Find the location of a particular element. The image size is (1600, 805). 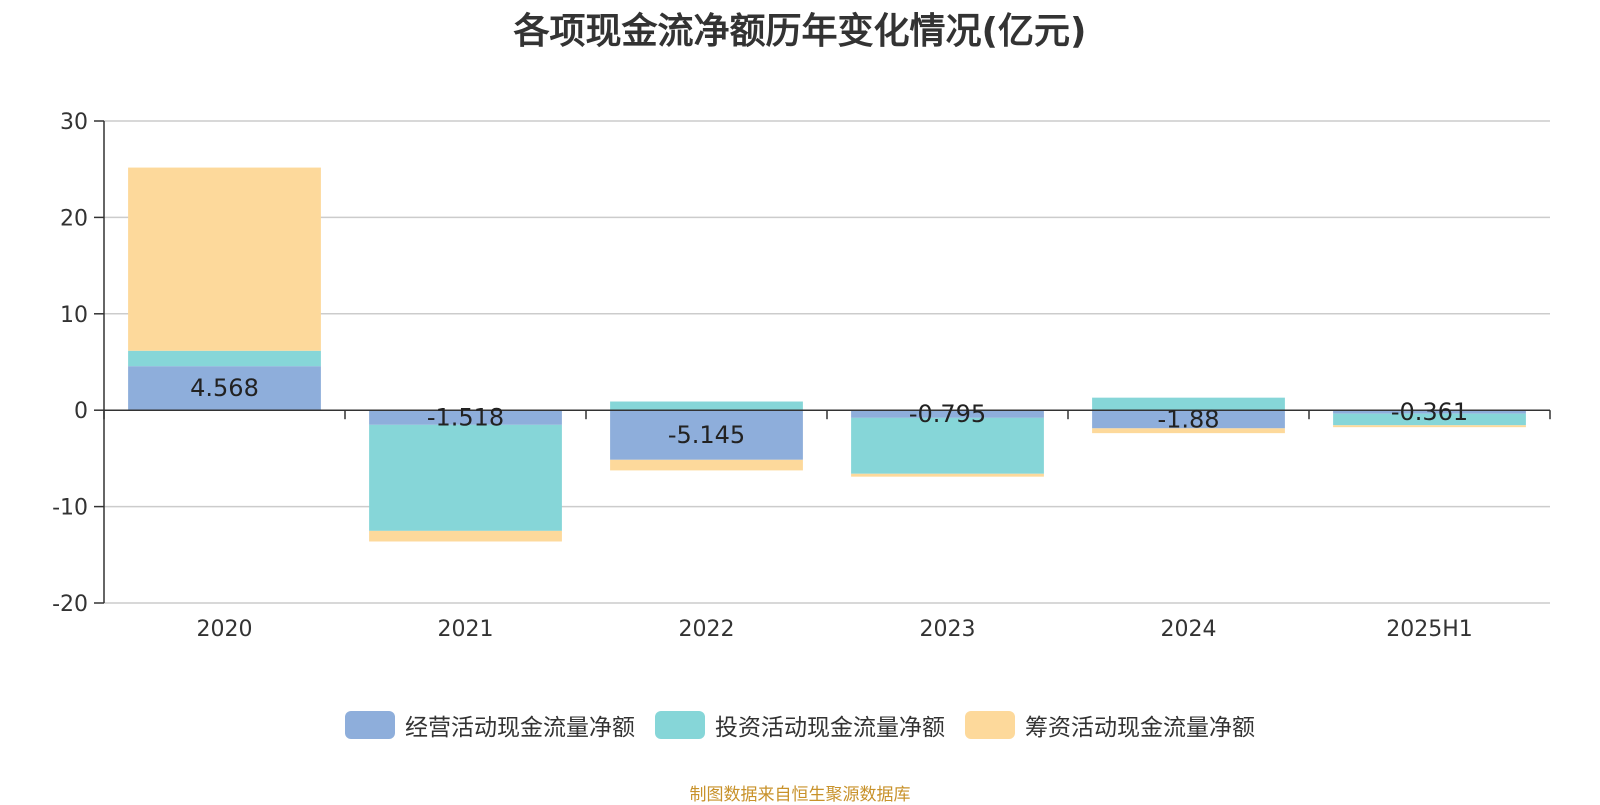

data-label-2025H1: -0.361 is located at coordinates (1429, 412).